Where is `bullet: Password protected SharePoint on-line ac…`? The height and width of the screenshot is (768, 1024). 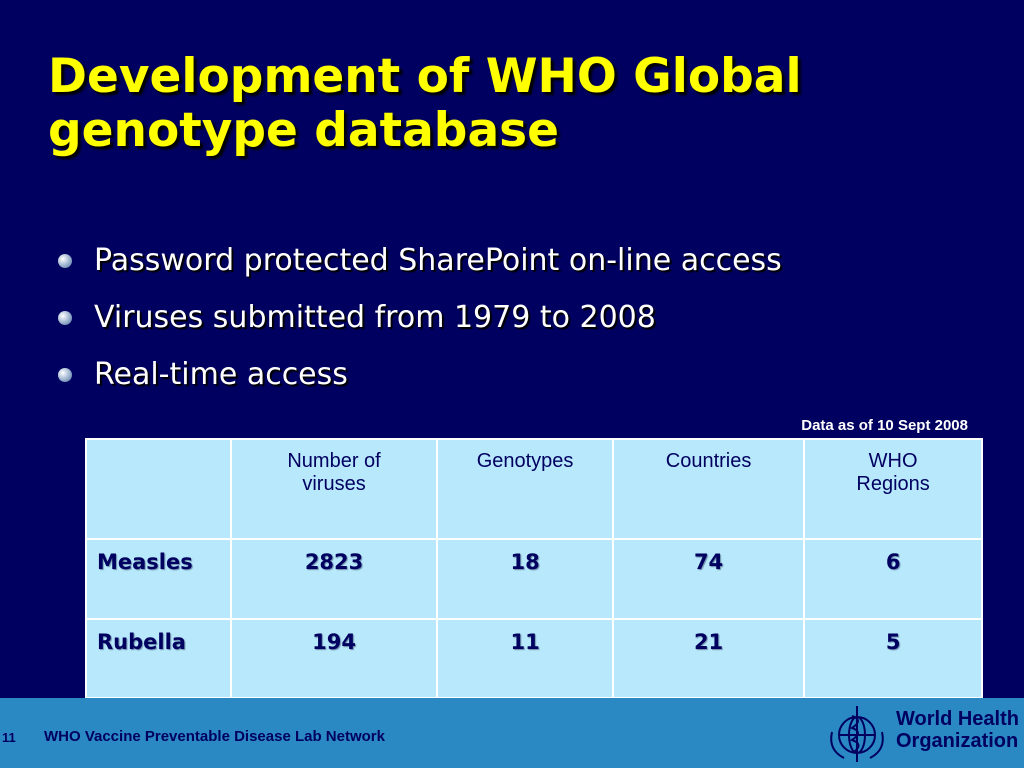
bullet: Password protected SharePoint on-line ac… is located at coordinates (420, 260).